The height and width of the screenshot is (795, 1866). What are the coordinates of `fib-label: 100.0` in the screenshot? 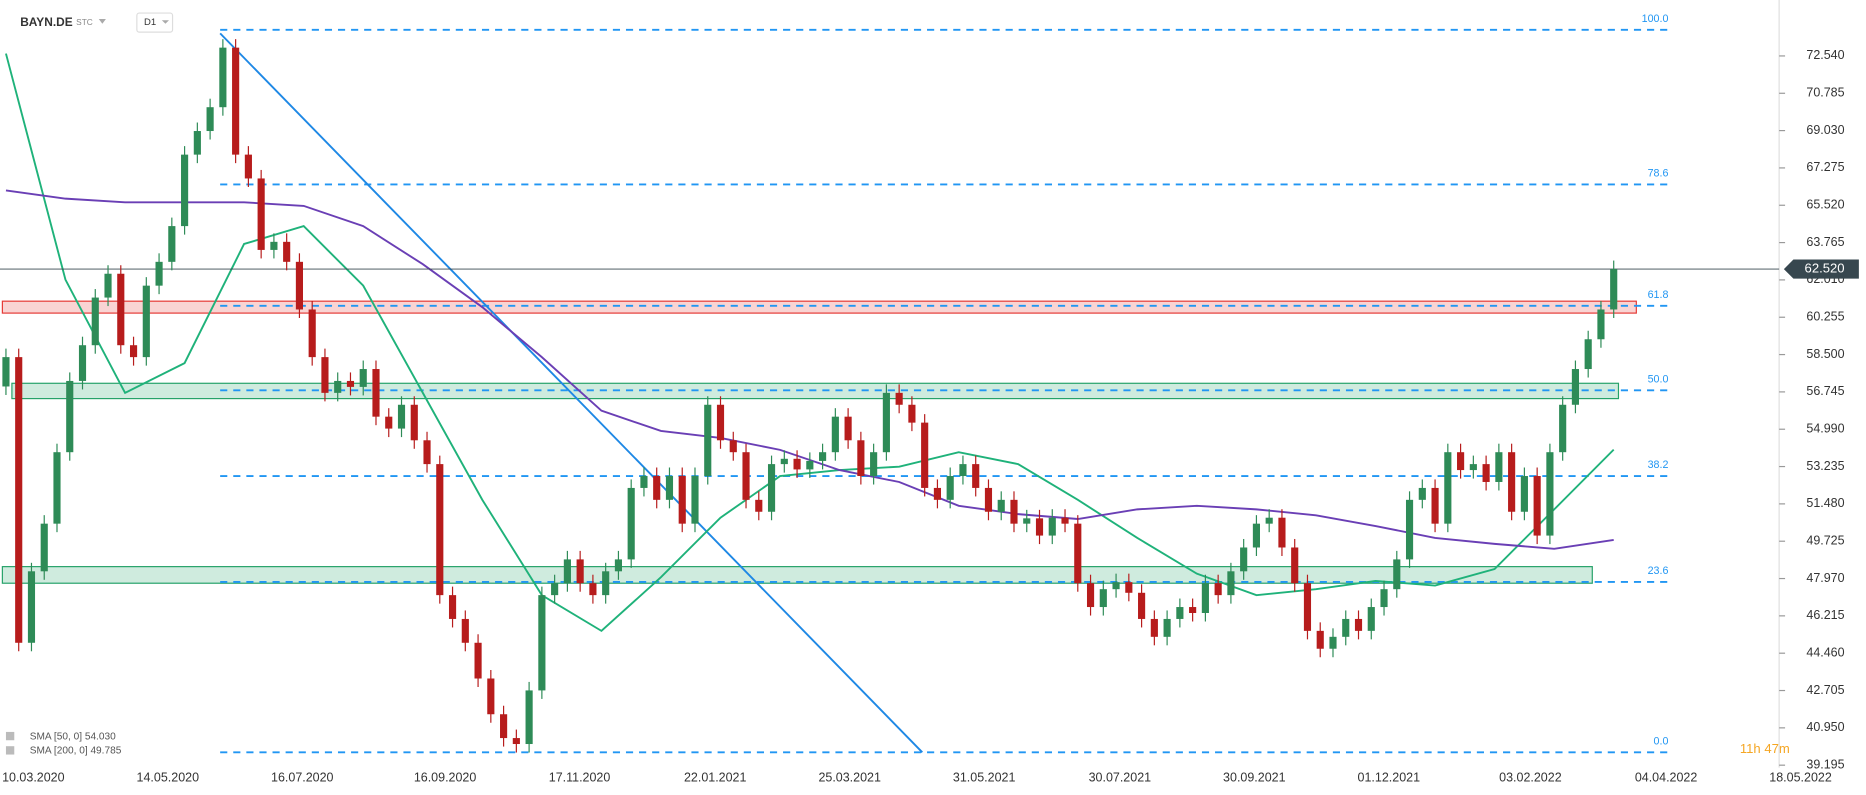 It's located at (1655, 19).